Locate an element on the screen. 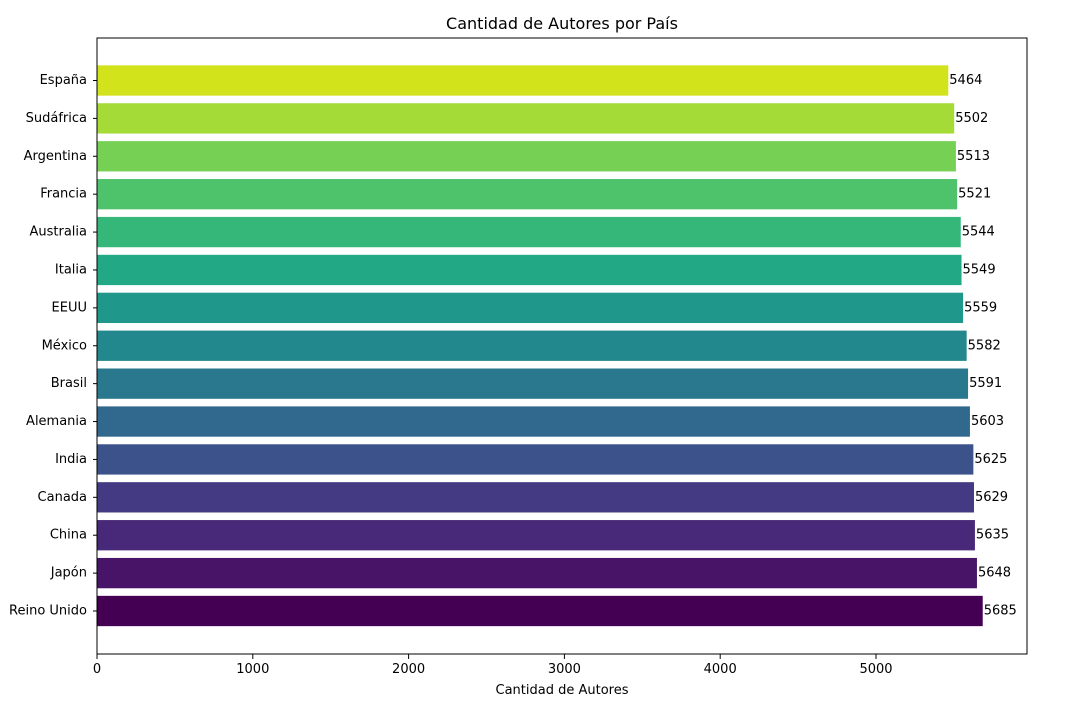 Image resolution: width=1084 pixels, height=714 pixels. category-label: Japón is located at coordinates (68, 573).